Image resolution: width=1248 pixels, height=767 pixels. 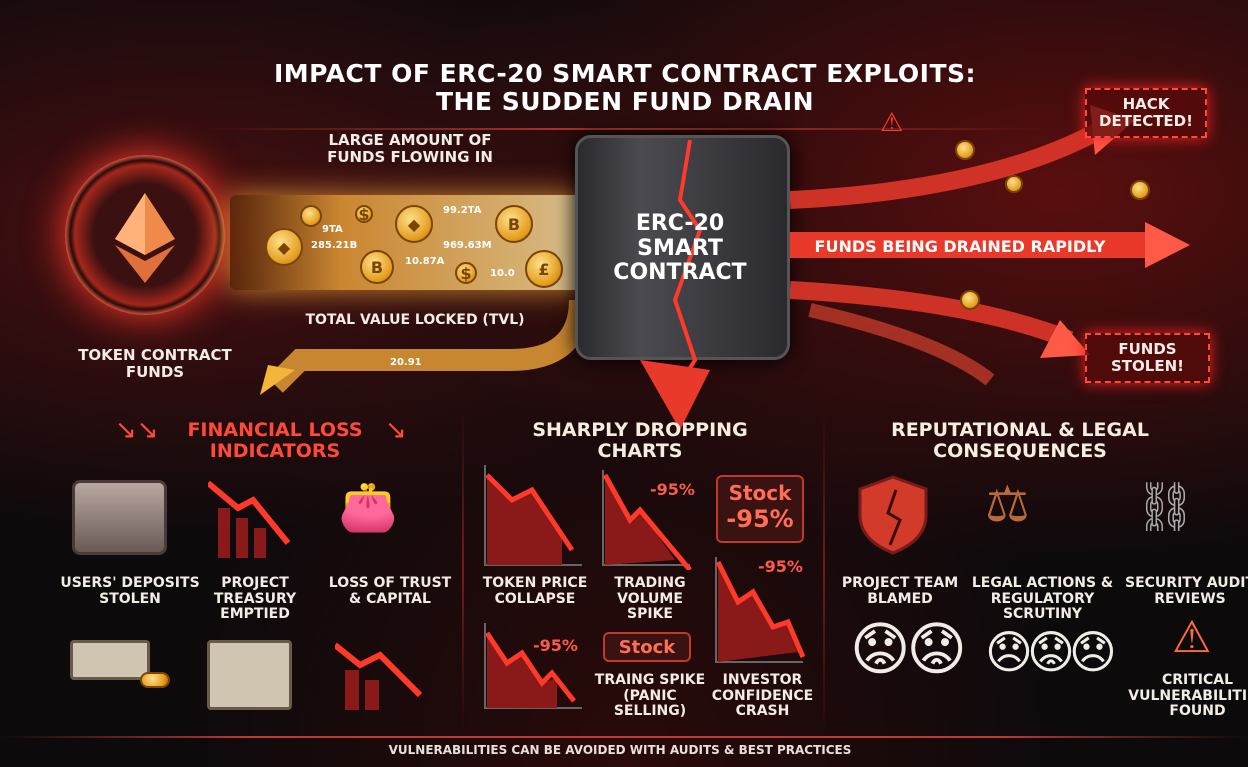 I want to click on contract-line: Smart, so click(x=680, y=248).